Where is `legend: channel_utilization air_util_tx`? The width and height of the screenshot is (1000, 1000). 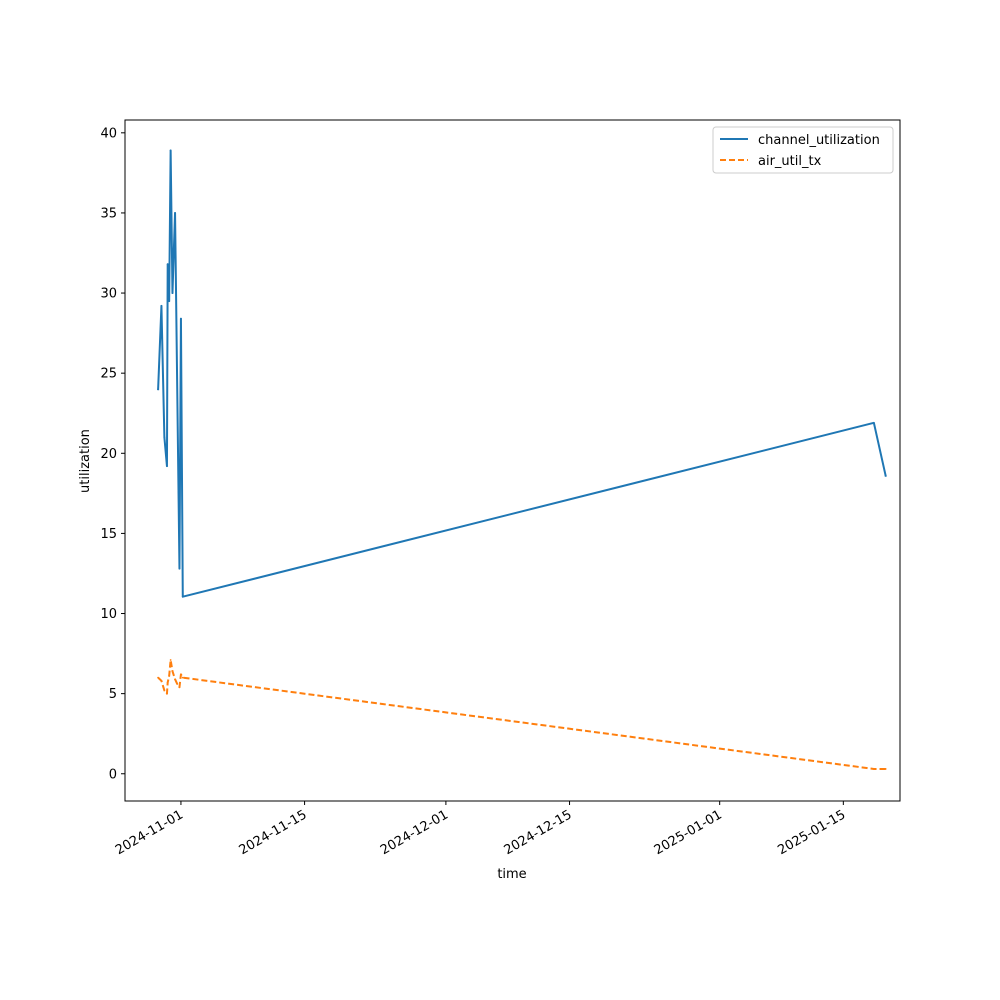 legend: channel_utilization air_util_tx is located at coordinates (803, 150).